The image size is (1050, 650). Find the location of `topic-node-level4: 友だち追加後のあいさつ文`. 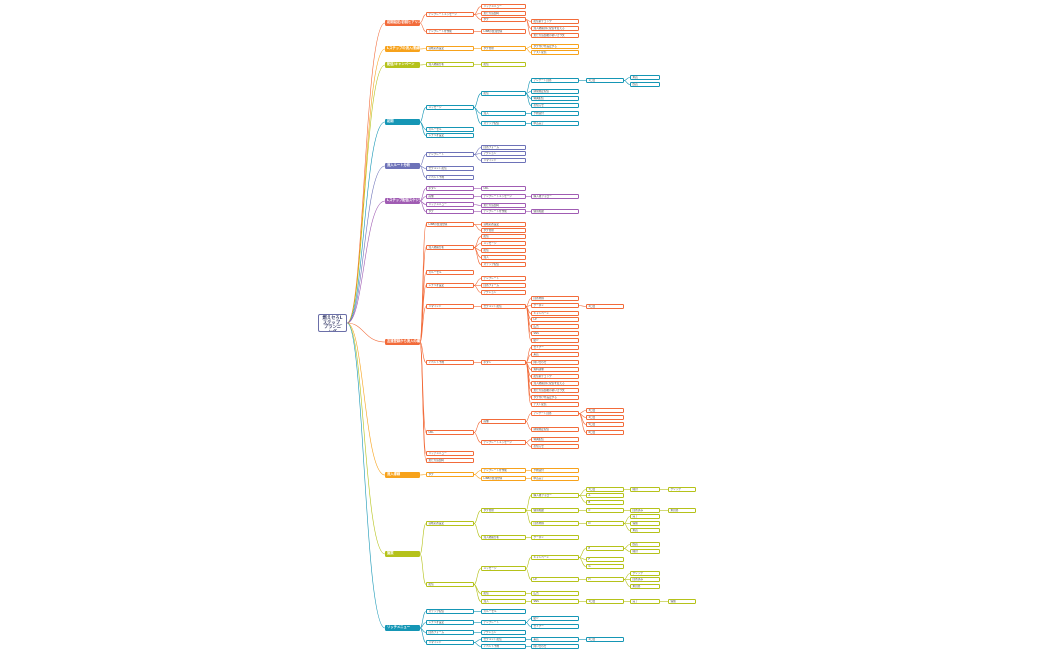

topic-node-level4: 友だち追加後のあいさつ文 is located at coordinates (555, 35).